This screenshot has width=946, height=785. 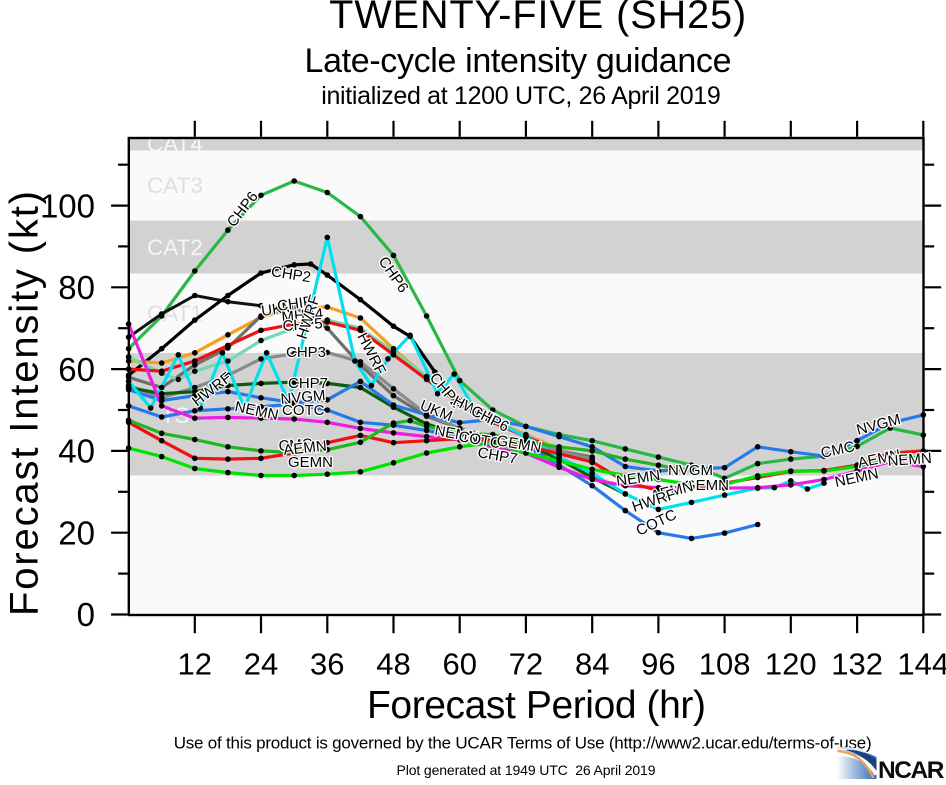 What do you see at coordinates (175, 247) in the screenshot?
I see `svg-text: CAT2` at bounding box center [175, 247].